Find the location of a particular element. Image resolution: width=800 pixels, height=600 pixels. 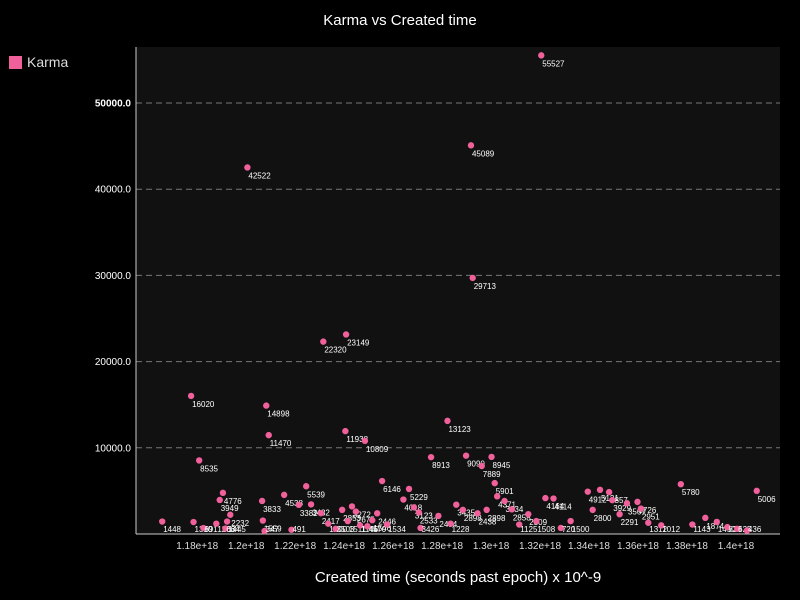

data-point-label: 4114 is located at coordinates (563, 507).